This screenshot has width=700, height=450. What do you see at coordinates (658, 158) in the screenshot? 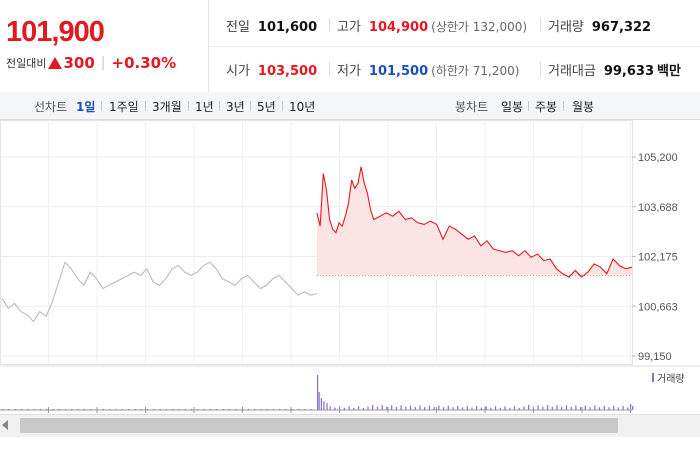
I see `y-tick-label: 105,200` at bounding box center [658, 158].